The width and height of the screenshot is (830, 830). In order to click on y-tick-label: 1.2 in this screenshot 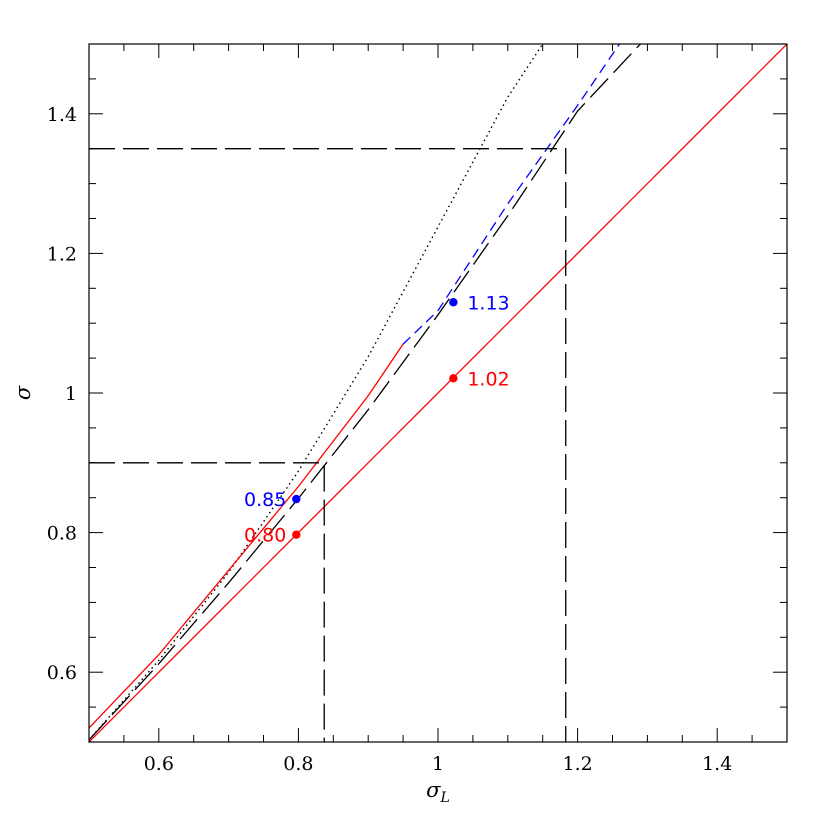, I will do `click(62, 254)`.